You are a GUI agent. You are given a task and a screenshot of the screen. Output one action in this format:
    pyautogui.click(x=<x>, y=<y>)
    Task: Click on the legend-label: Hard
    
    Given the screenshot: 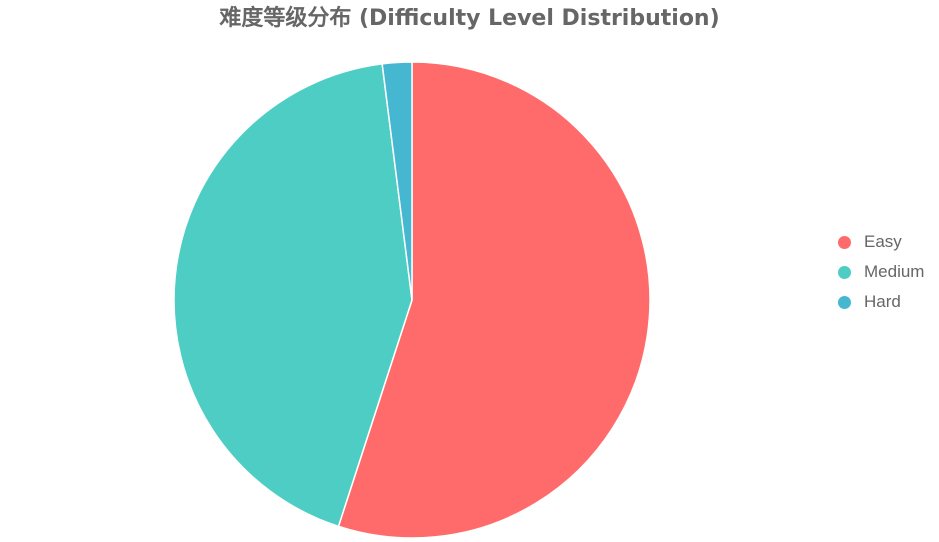 What is the action you would take?
    pyautogui.click(x=882, y=301)
    